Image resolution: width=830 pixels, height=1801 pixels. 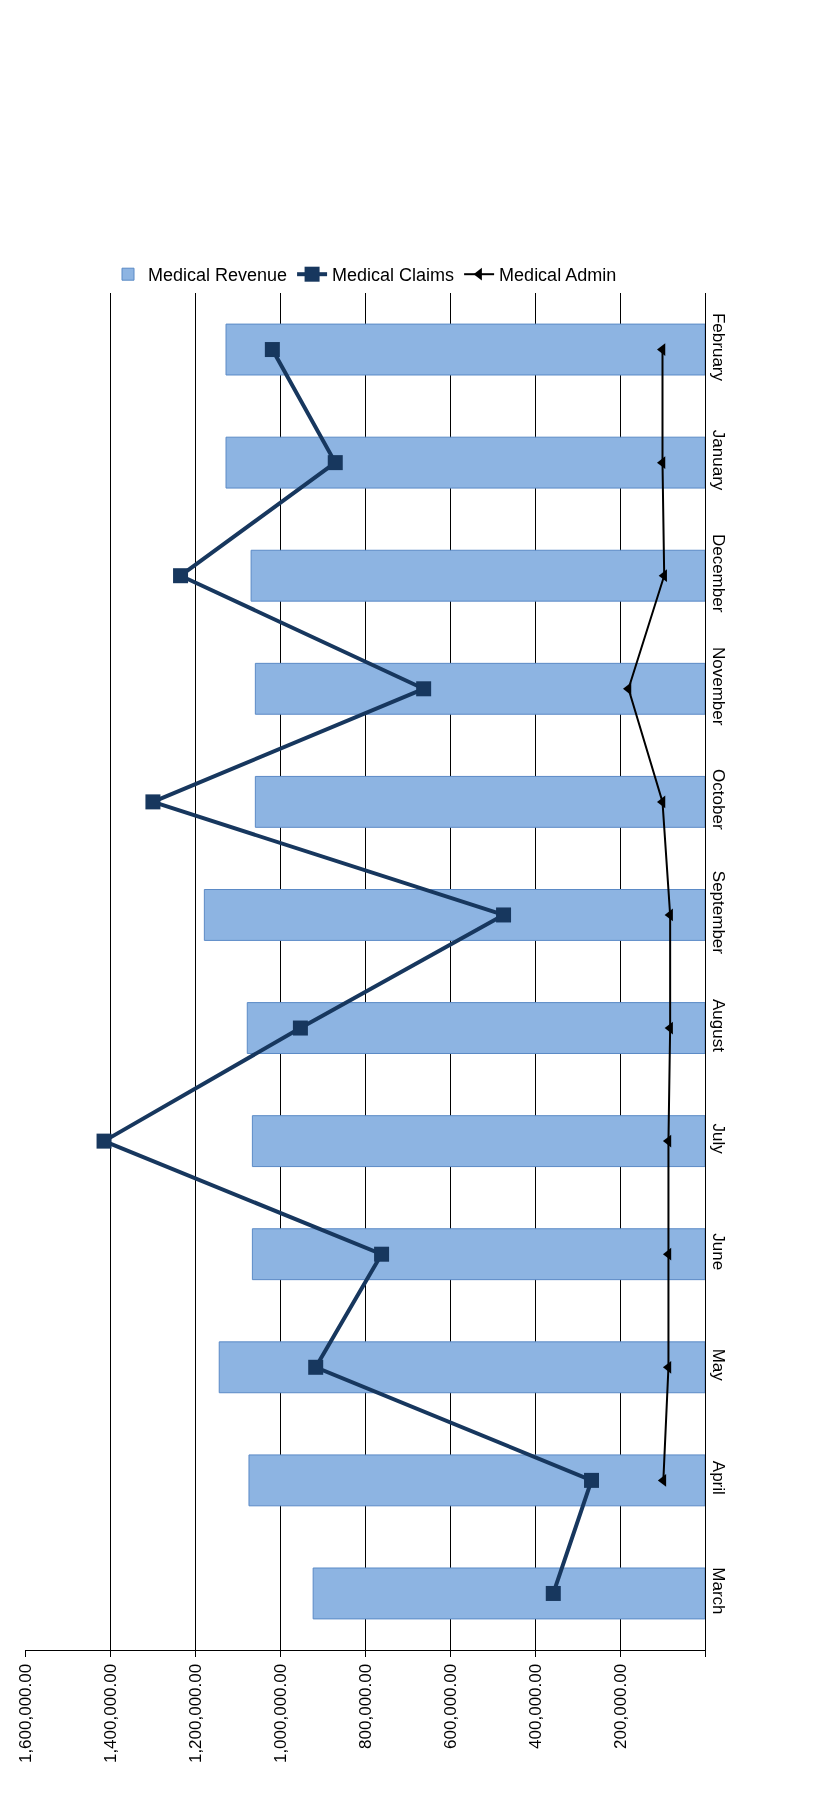 I want to click on x-tick-label: 1,200,000.00, so click(x=195, y=1713).